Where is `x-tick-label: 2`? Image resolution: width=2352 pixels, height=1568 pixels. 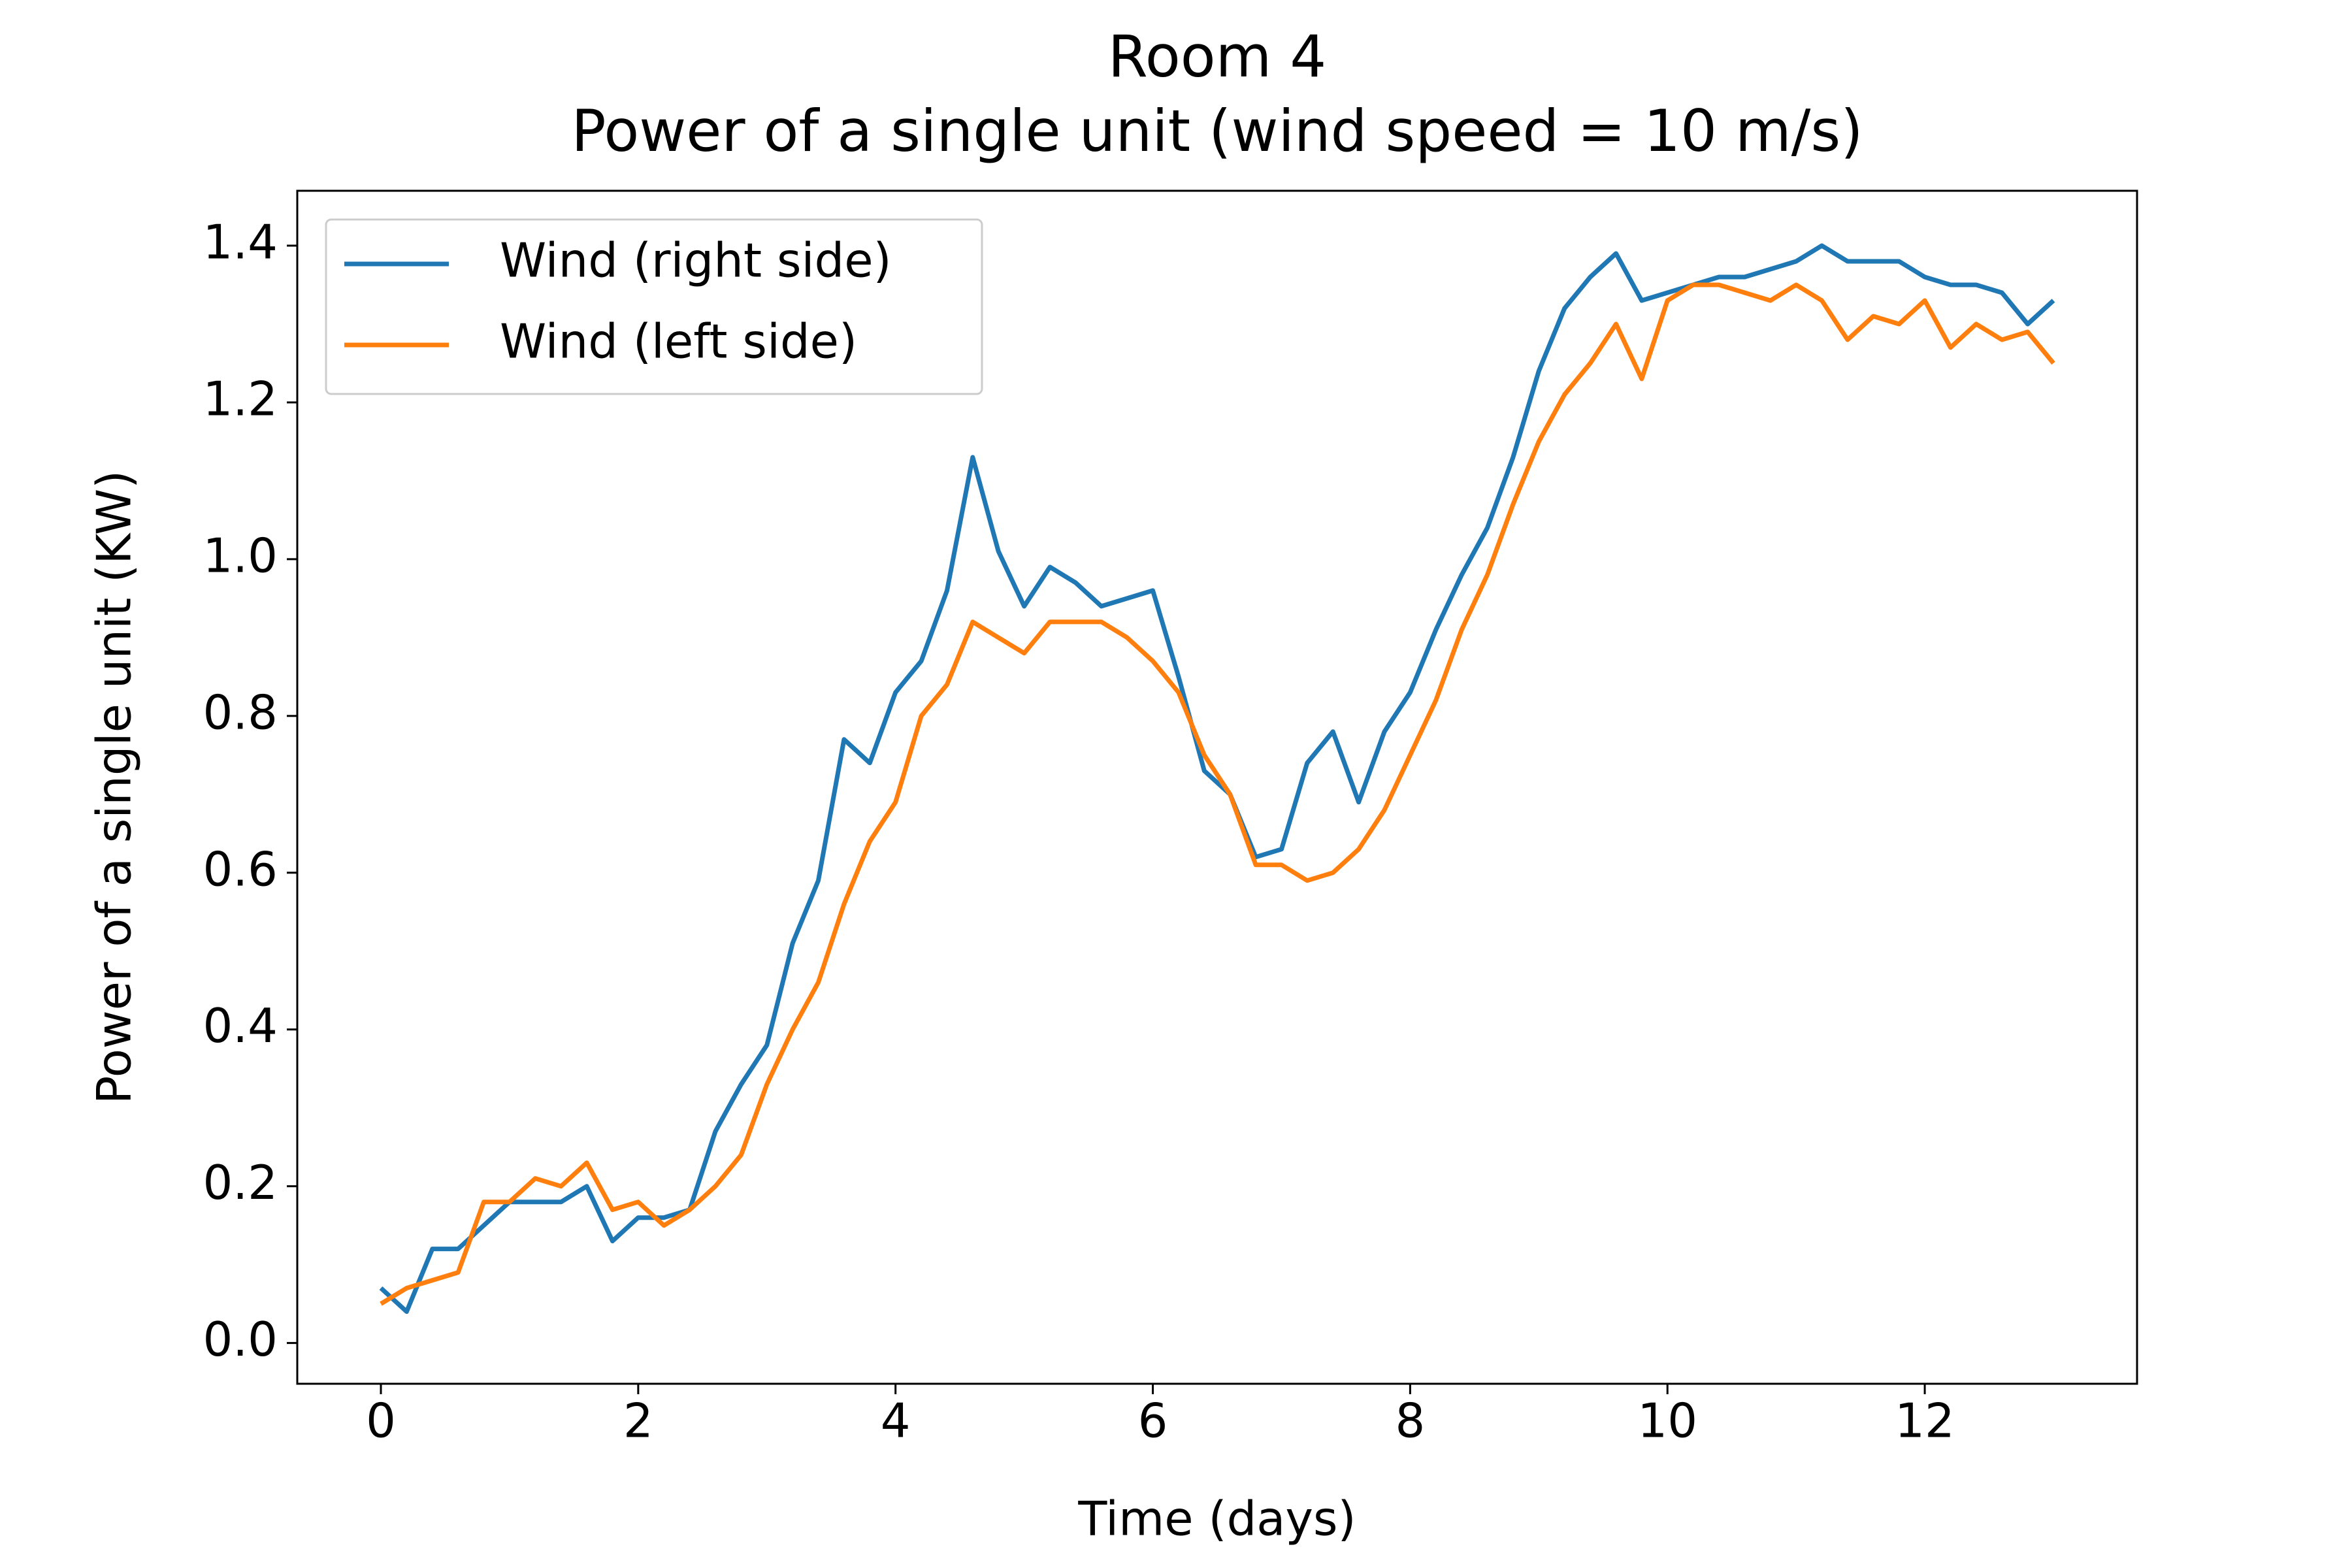
x-tick-label: 2 is located at coordinates (638, 1421).